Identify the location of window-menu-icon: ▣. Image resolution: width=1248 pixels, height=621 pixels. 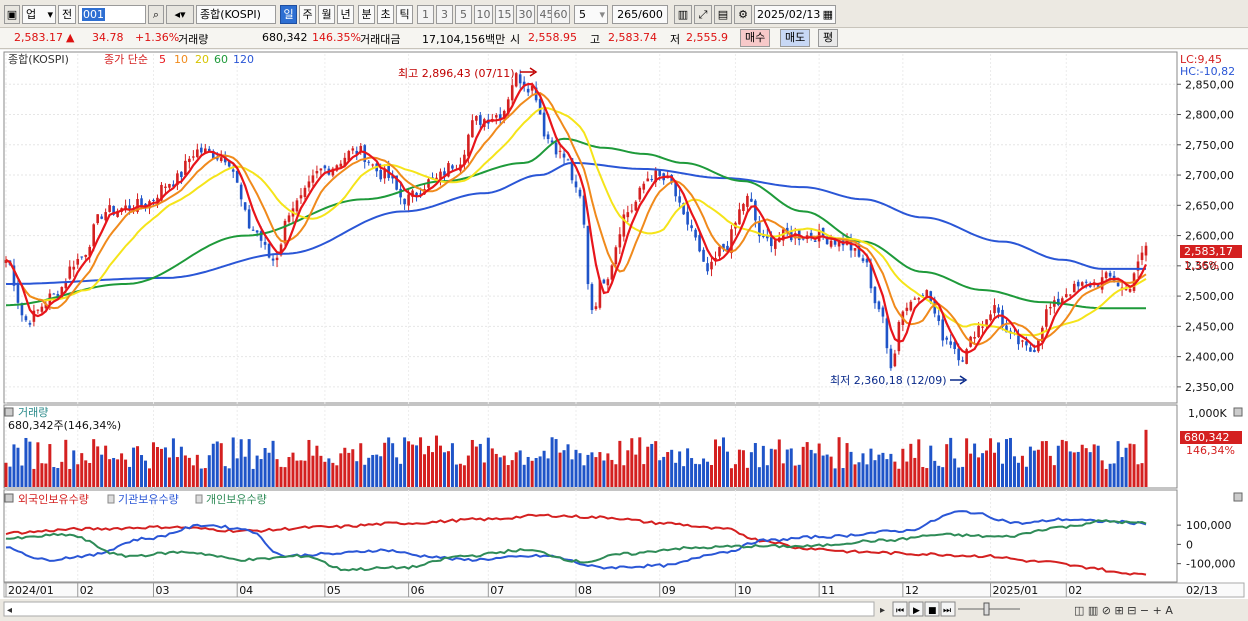
(12, 14).